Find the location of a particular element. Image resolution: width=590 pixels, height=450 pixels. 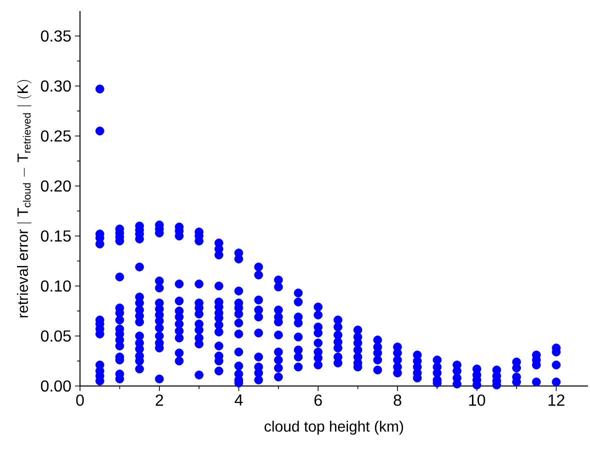

y-tick-label: 0.30 is located at coordinates (55, 86).